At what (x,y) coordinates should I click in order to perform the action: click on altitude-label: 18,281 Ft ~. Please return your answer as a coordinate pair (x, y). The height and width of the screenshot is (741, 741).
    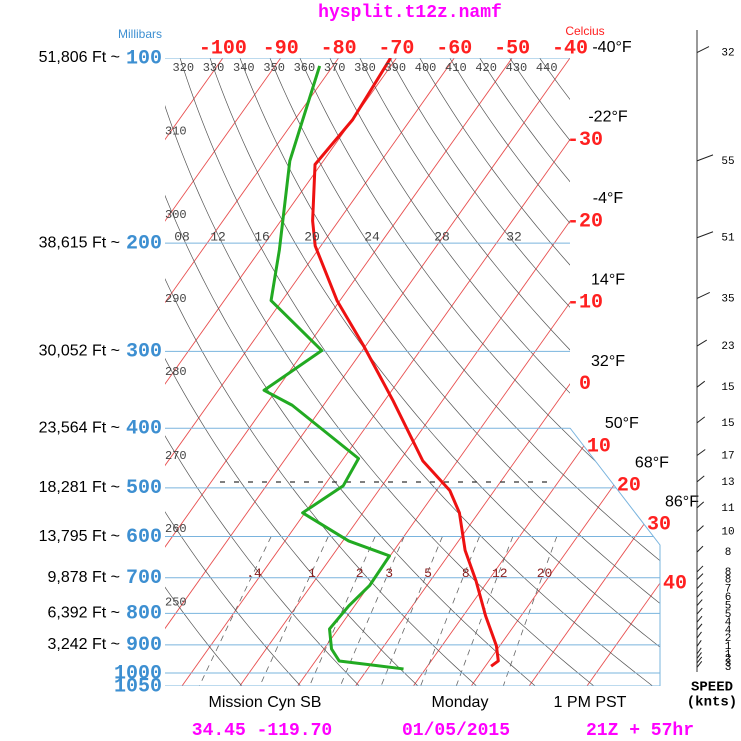
    Looking at the image, I should click on (79, 487).